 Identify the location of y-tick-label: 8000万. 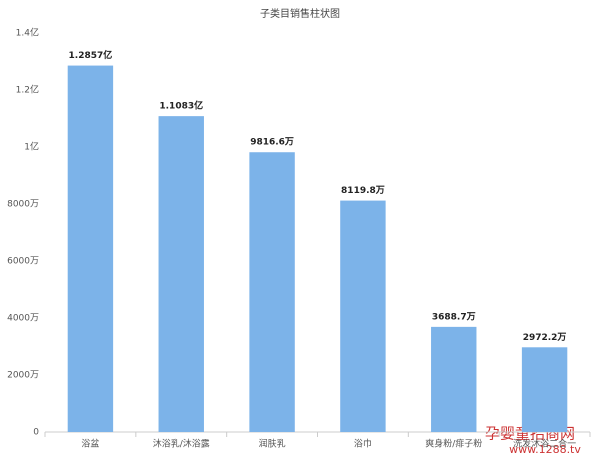
(23, 205).